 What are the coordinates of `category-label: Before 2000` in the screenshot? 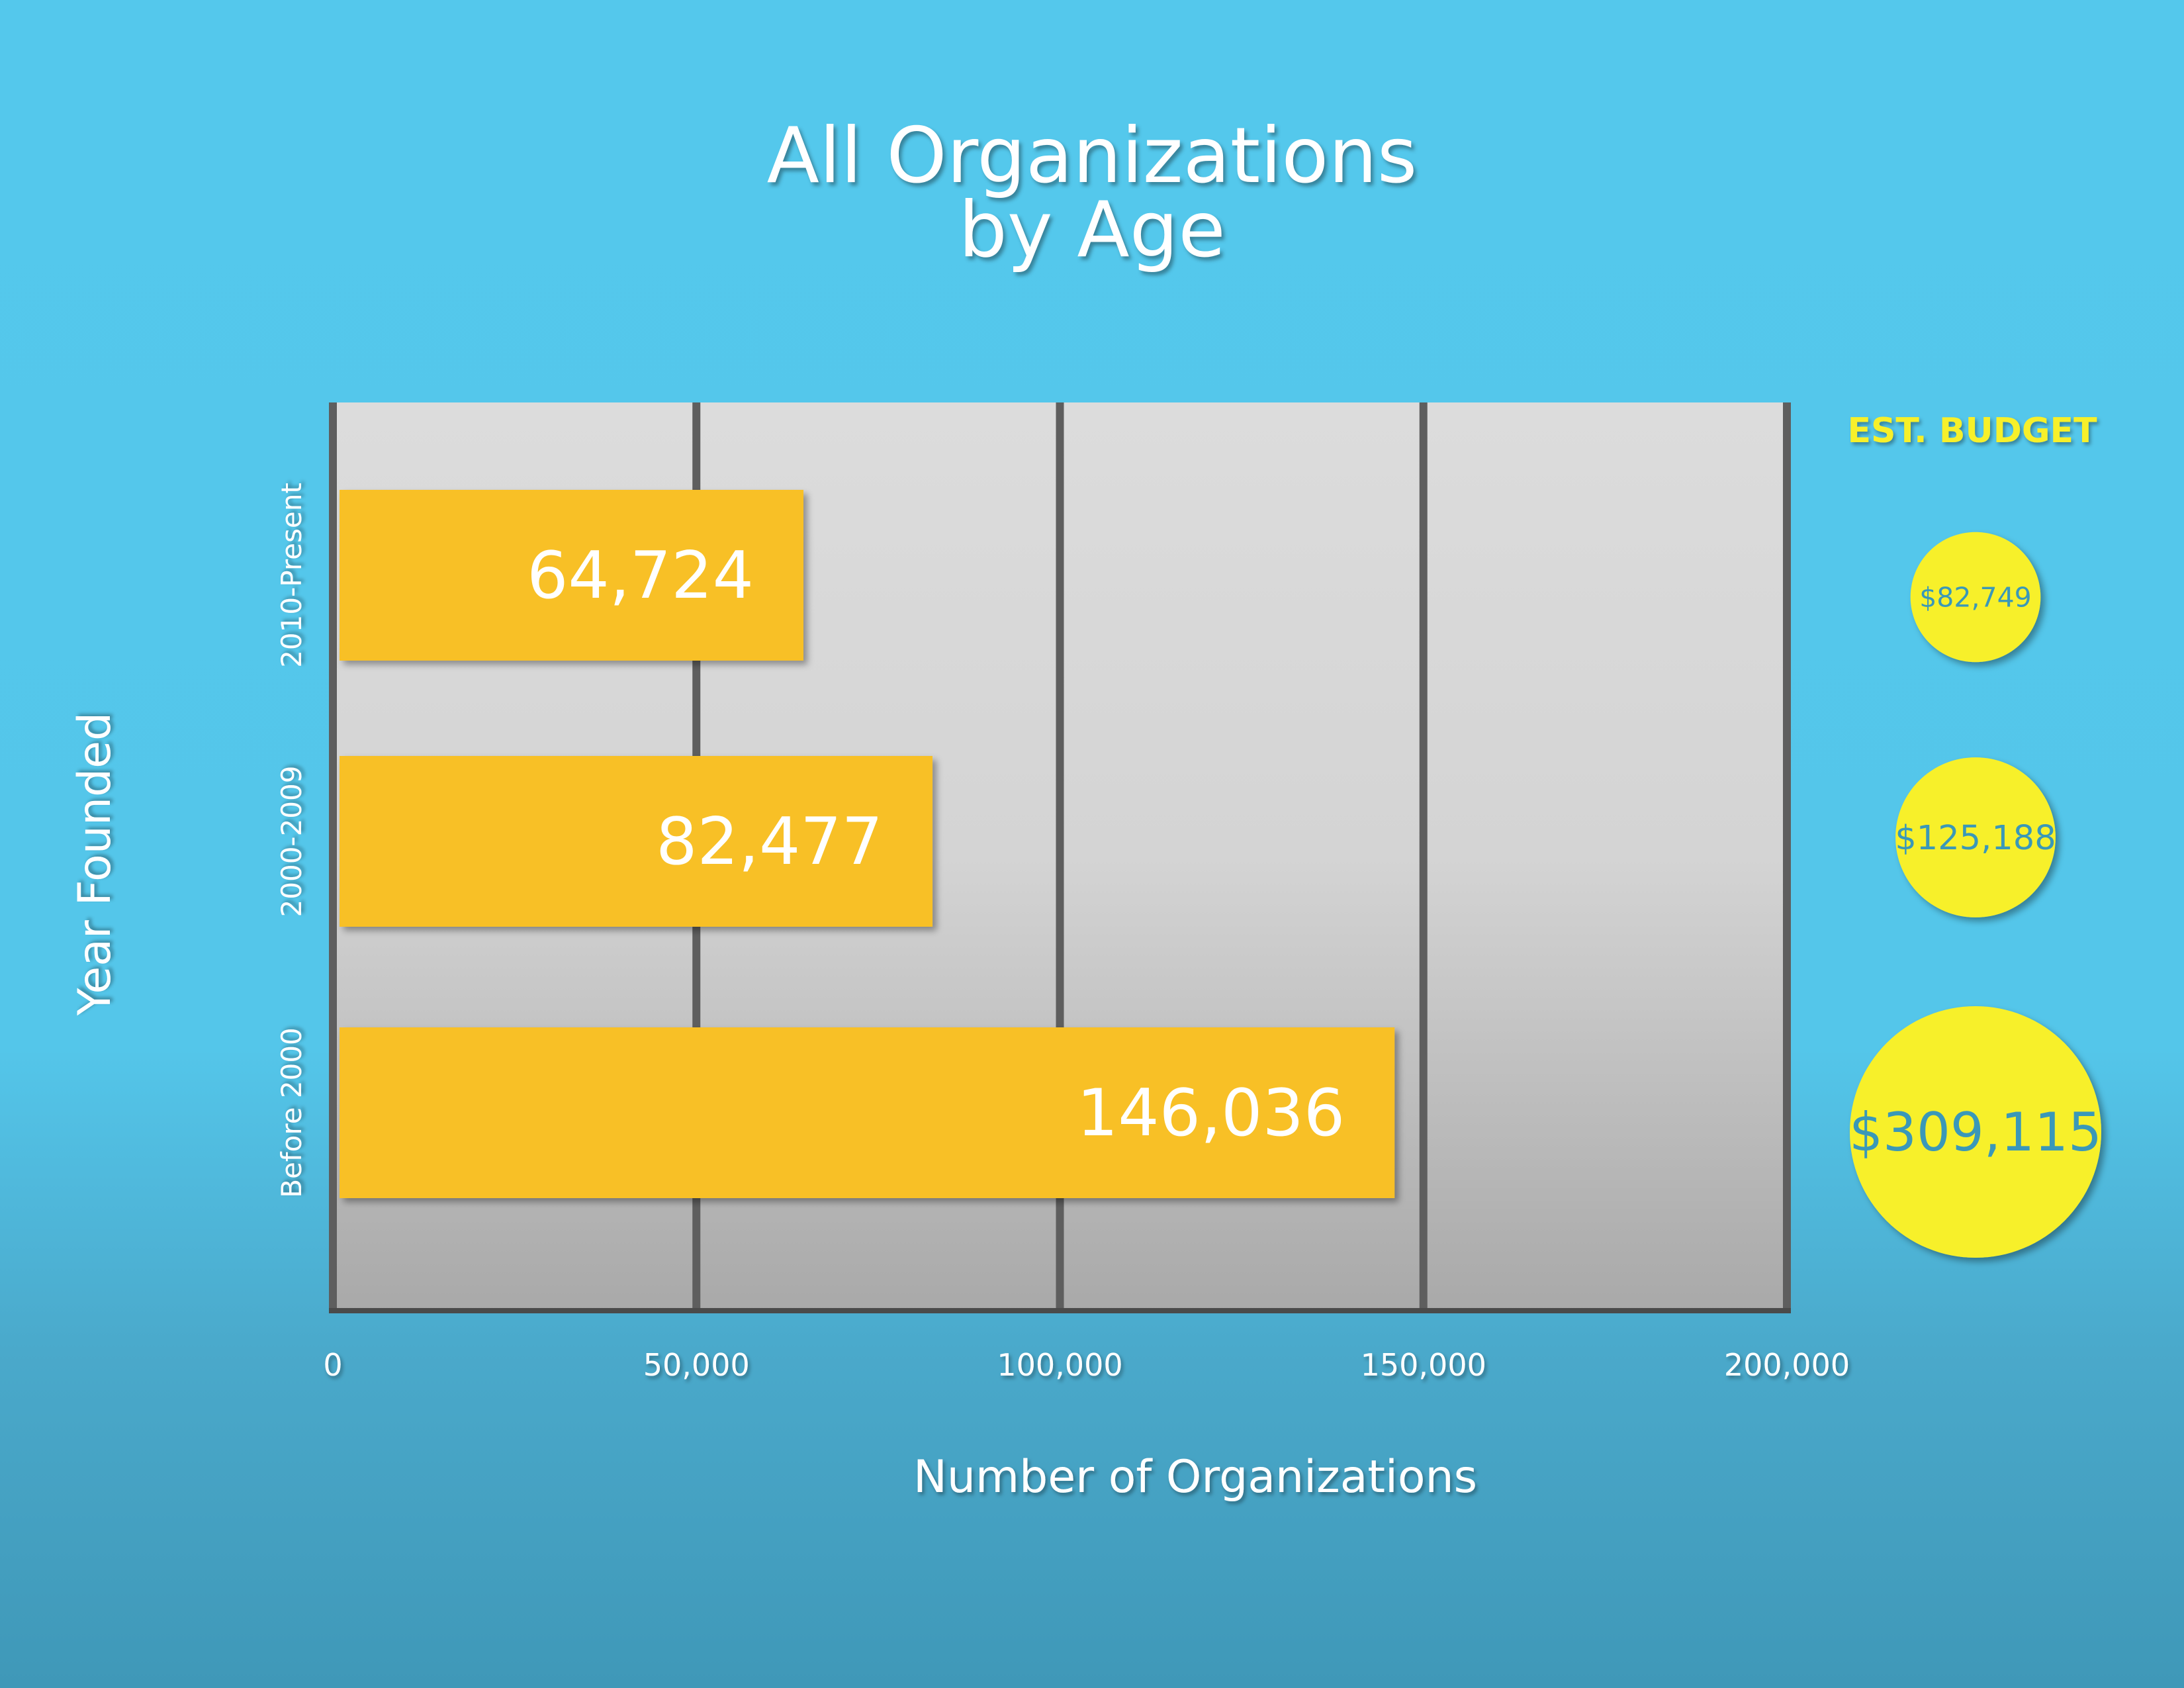 It's located at (291, 1112).